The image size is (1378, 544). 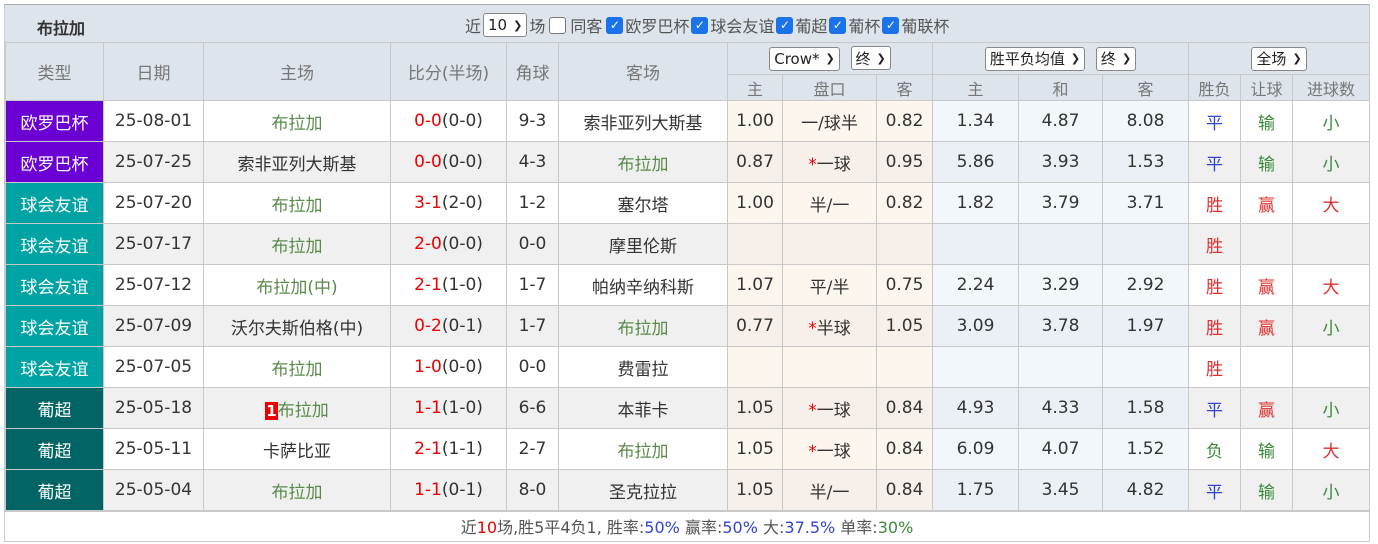 I want to click on stage2-select: 终 ❯, so click(x=1116, y=58).